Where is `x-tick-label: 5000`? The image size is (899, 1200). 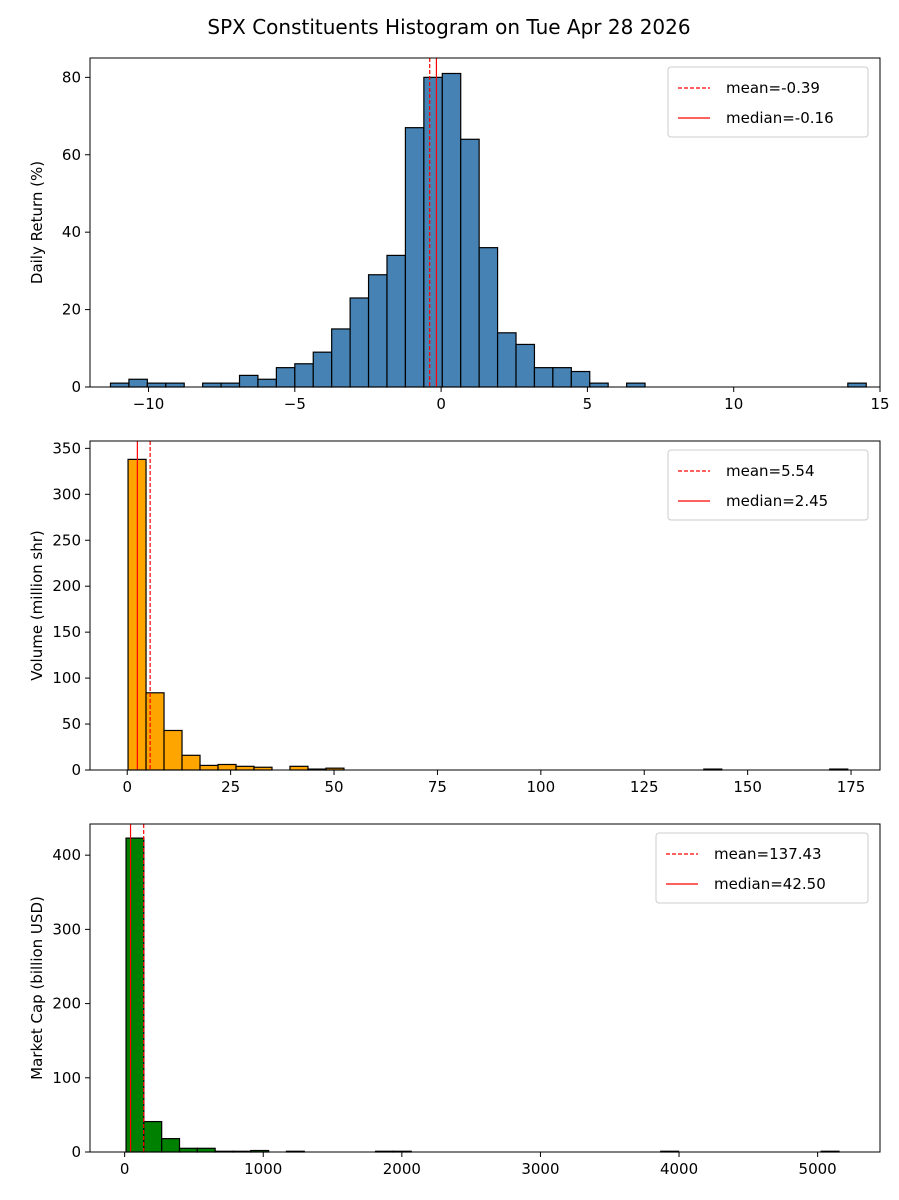 x-tick-label: 5000 is located at coordinates (818, 1169).